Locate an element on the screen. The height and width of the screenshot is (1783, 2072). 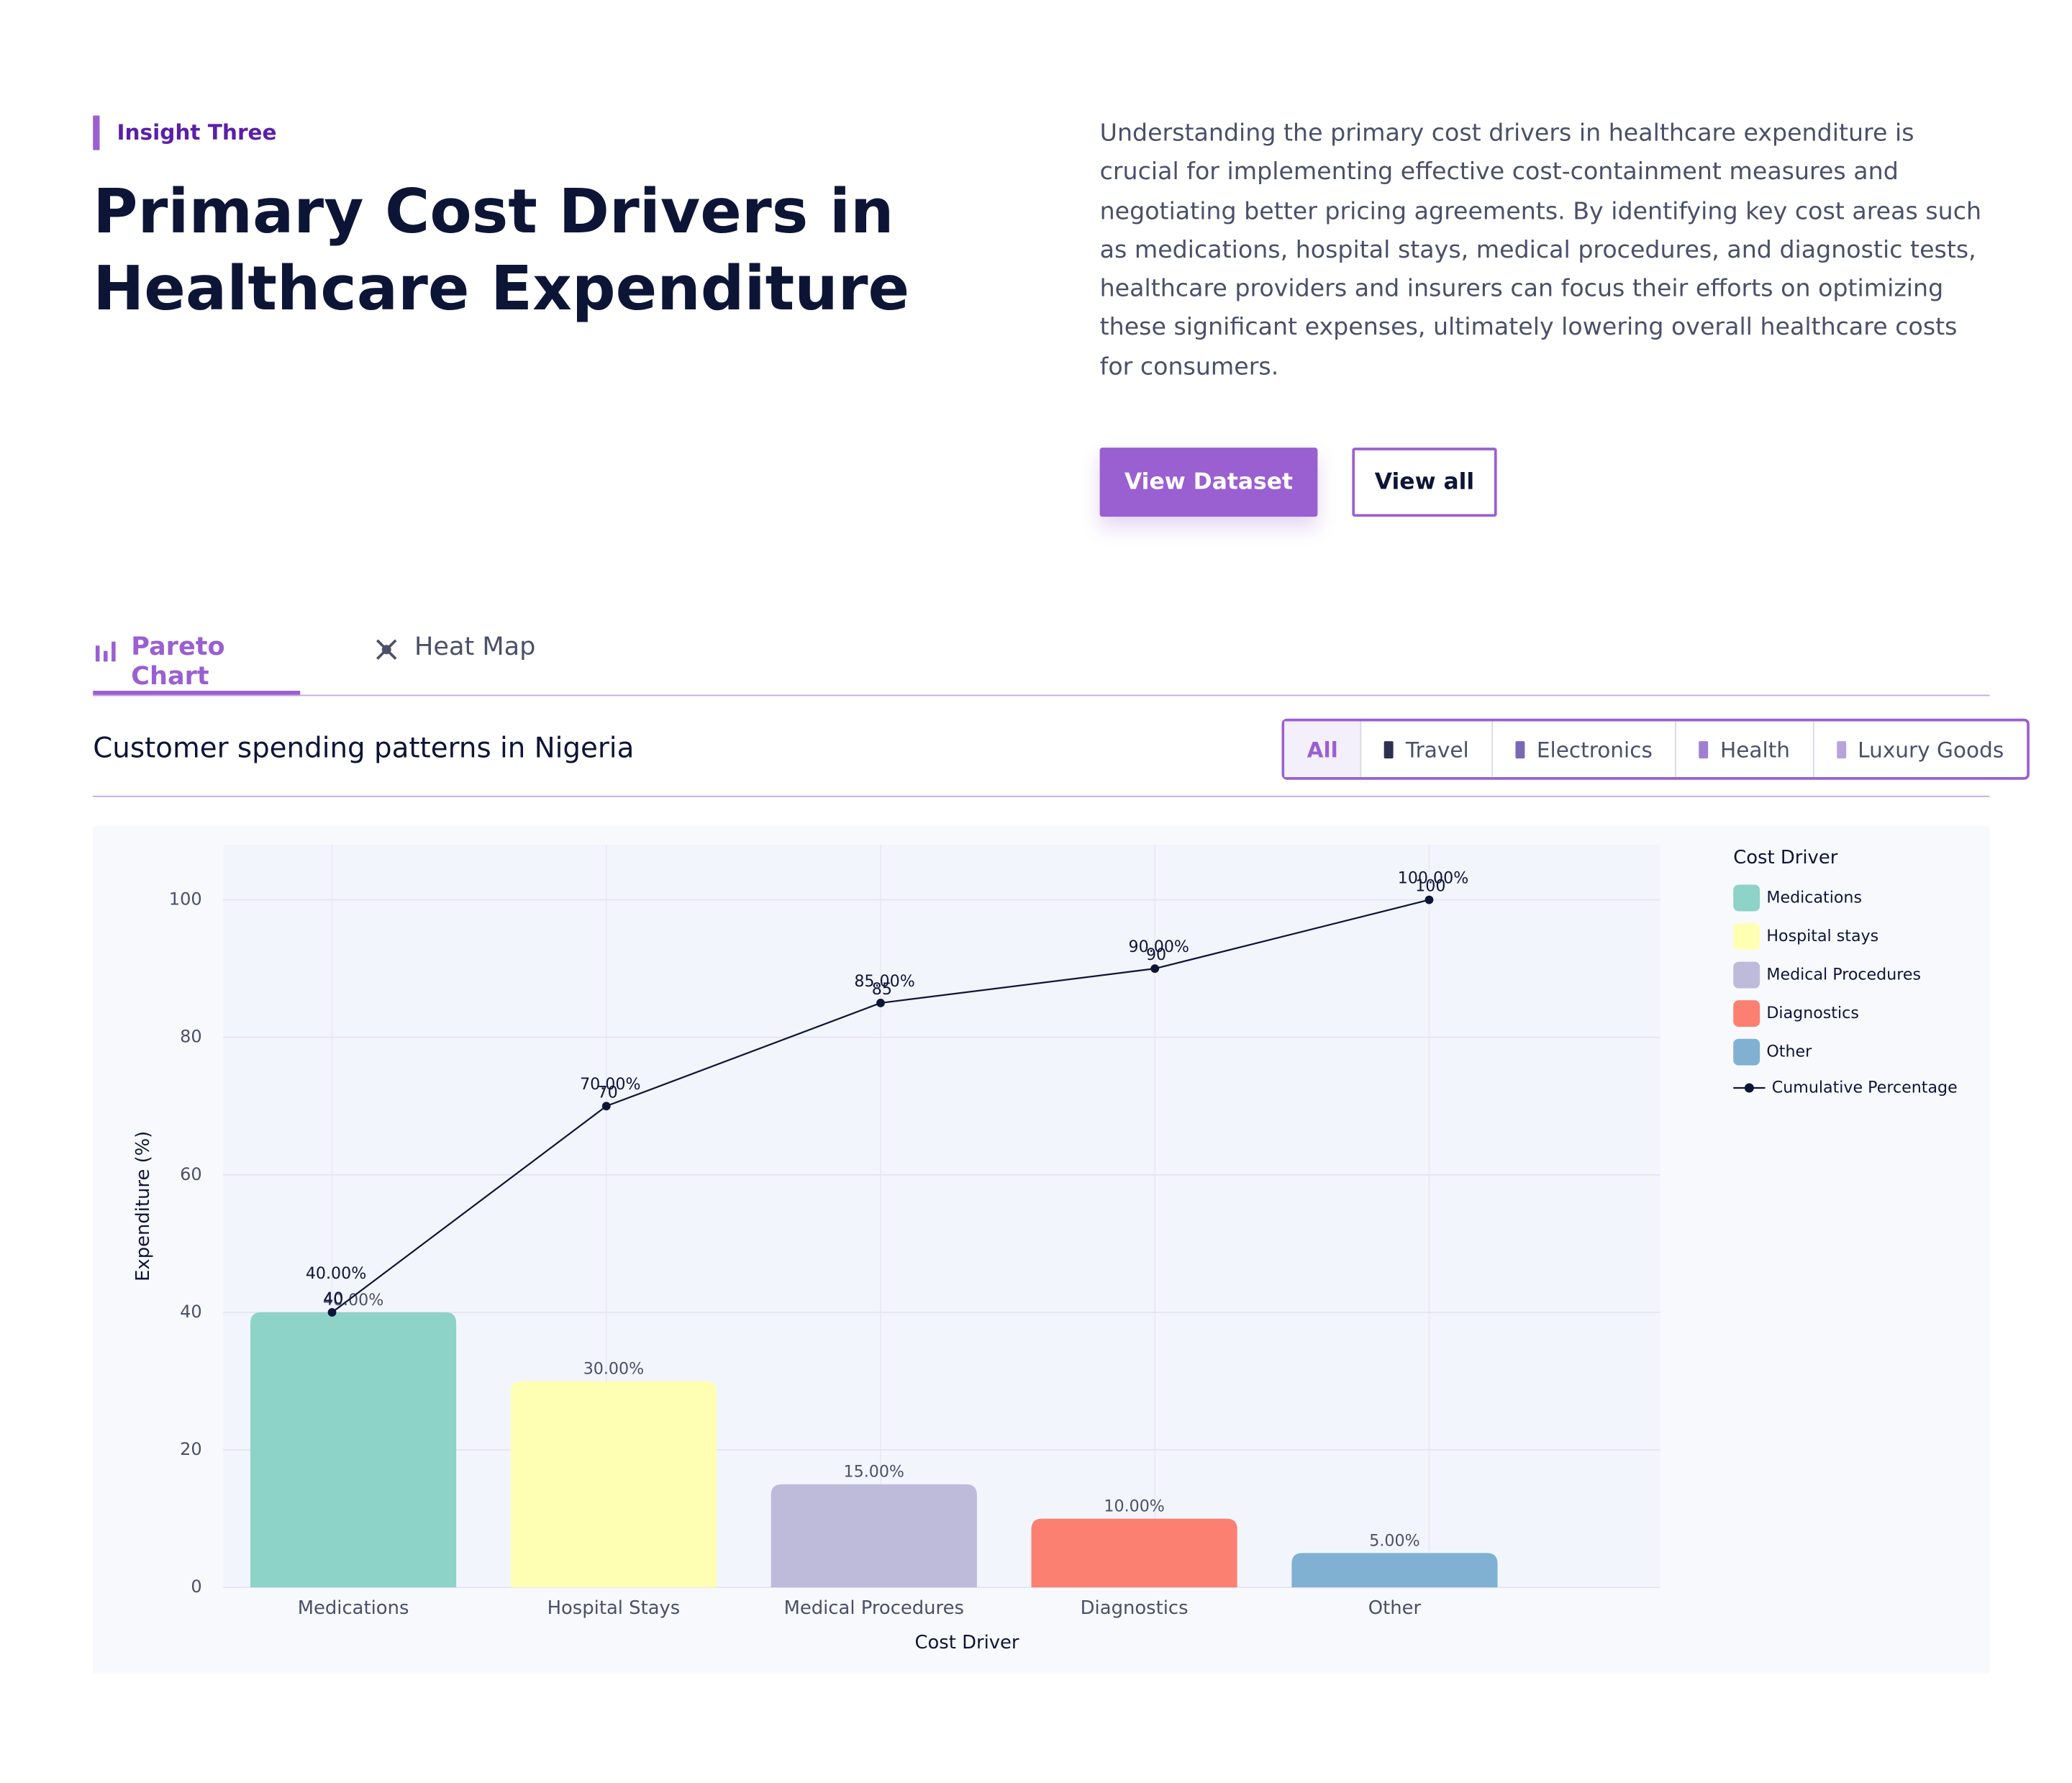
view-dataset-button: View Dataset is located at coordinates (1209, 482).